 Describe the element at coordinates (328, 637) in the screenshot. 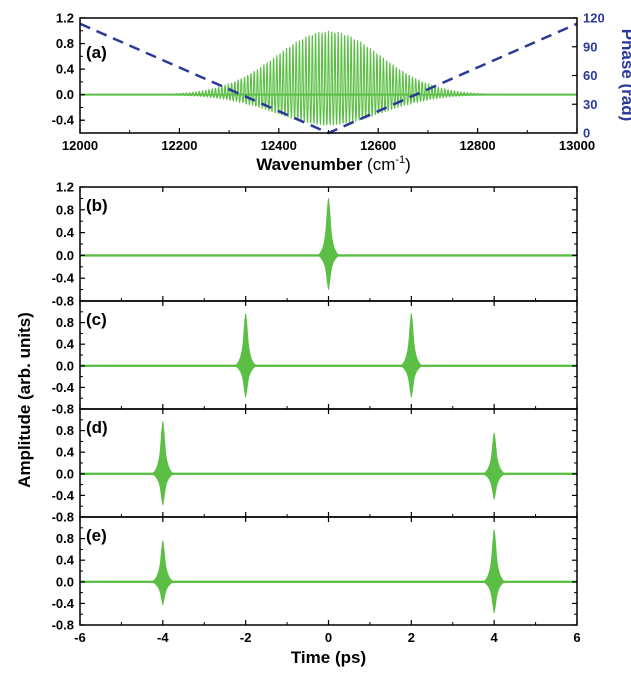

I see `x-tick-label: 0` at that location.